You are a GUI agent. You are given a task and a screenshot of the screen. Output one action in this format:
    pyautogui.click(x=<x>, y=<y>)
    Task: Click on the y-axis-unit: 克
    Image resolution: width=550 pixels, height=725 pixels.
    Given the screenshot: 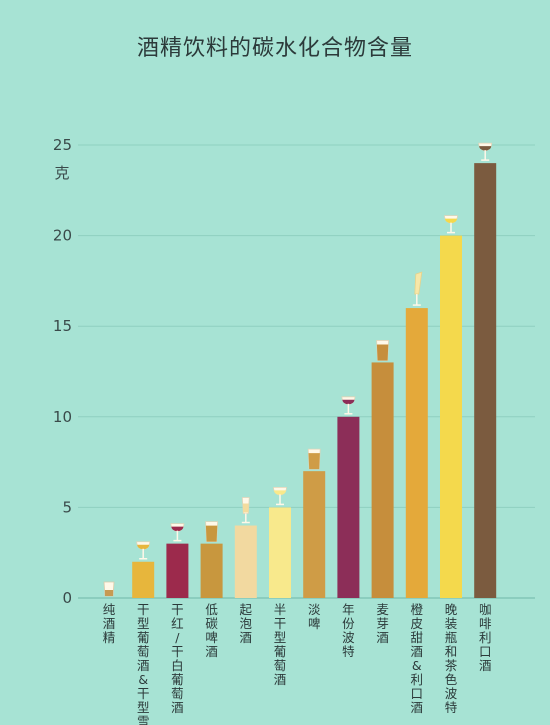 What is the action you would take?
    pyautogui.click(x=61, y=173)
    